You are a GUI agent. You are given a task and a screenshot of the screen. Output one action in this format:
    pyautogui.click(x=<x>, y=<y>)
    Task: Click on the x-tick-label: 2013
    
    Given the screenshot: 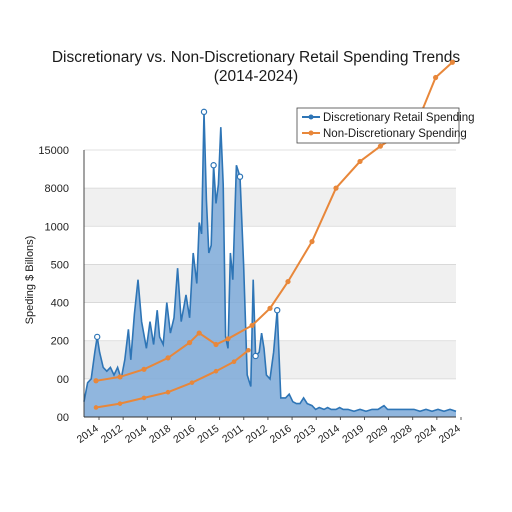 What is the action you would take?
    pyautogui.click(x=305, y=434)
    